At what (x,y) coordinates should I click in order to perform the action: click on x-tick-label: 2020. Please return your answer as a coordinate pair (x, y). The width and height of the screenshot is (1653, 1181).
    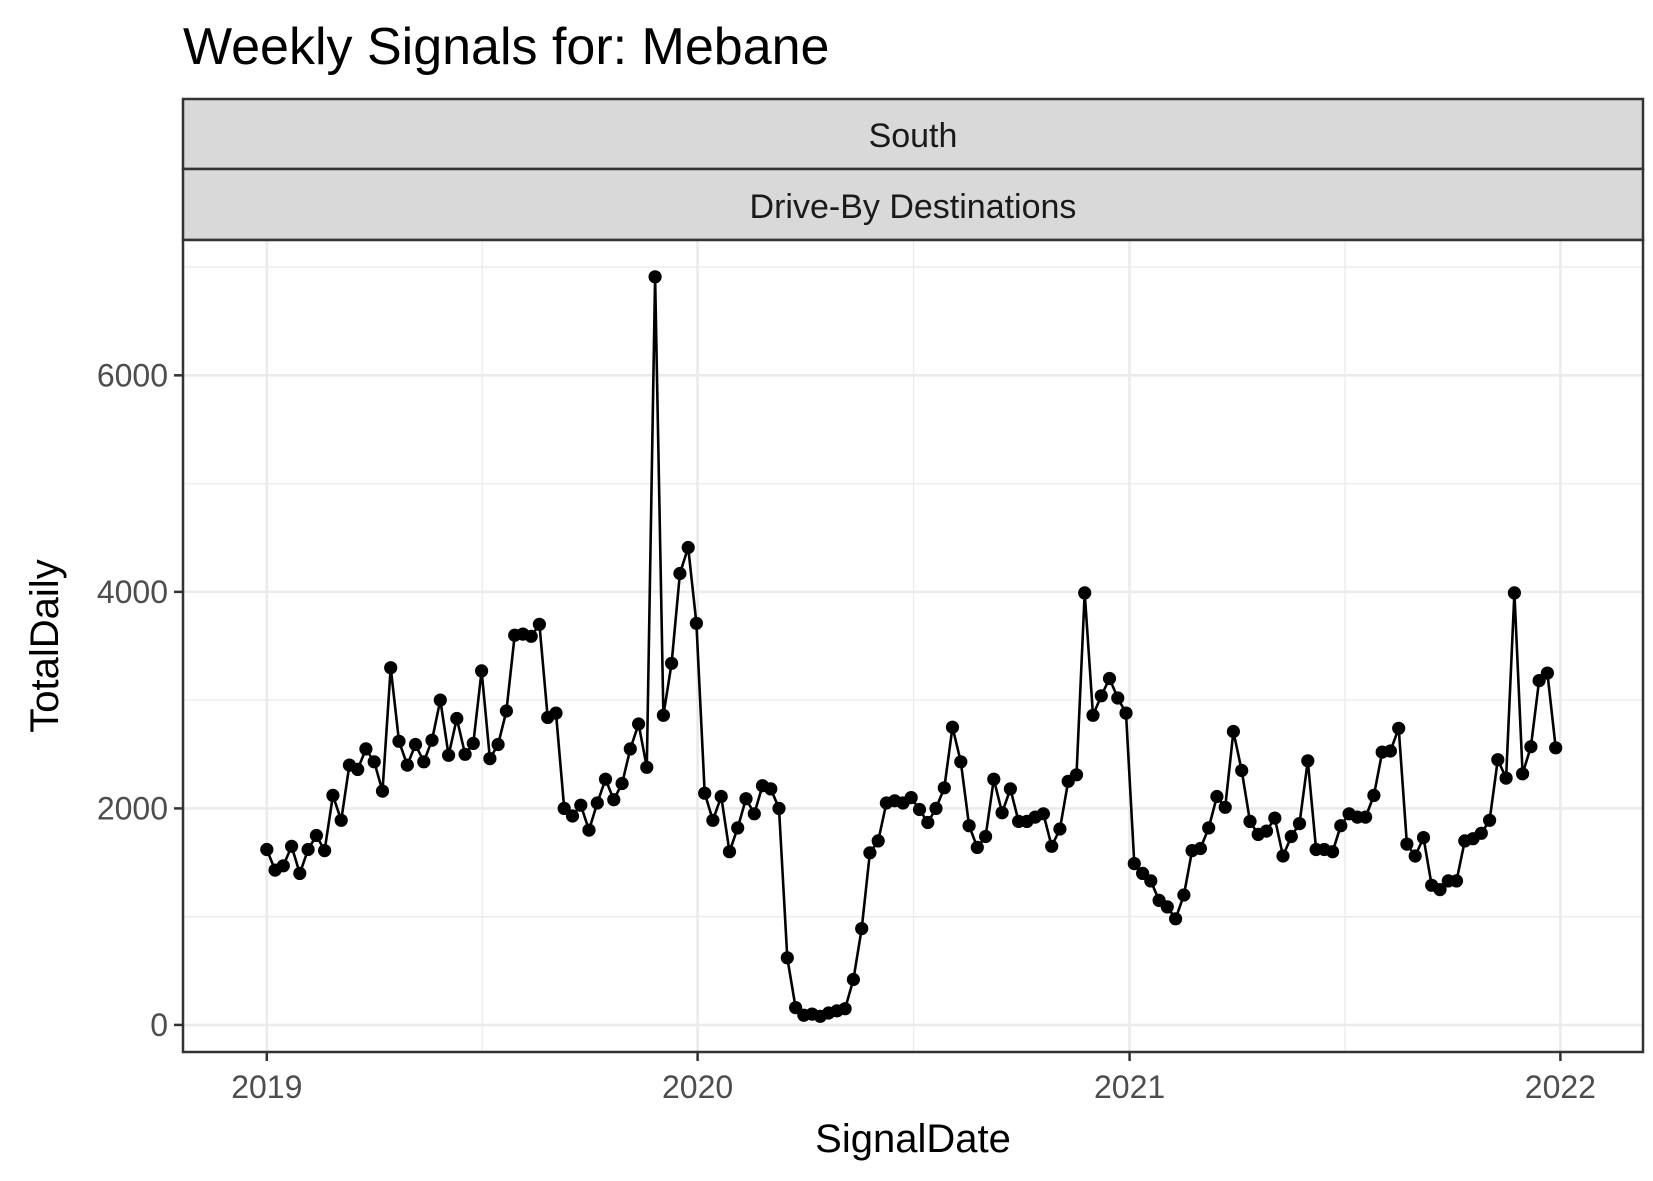
    Looking at the image, I should click on (697, 1087).